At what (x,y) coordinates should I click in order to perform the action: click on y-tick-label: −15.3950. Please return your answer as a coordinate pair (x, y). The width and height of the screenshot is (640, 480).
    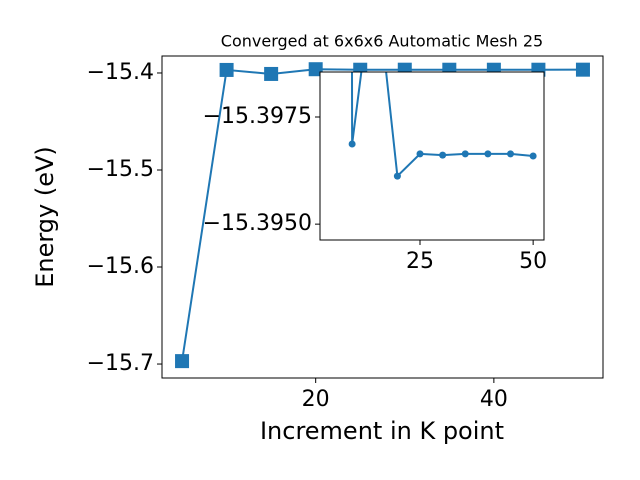
    Looking at the image, I should click on (257, 223).